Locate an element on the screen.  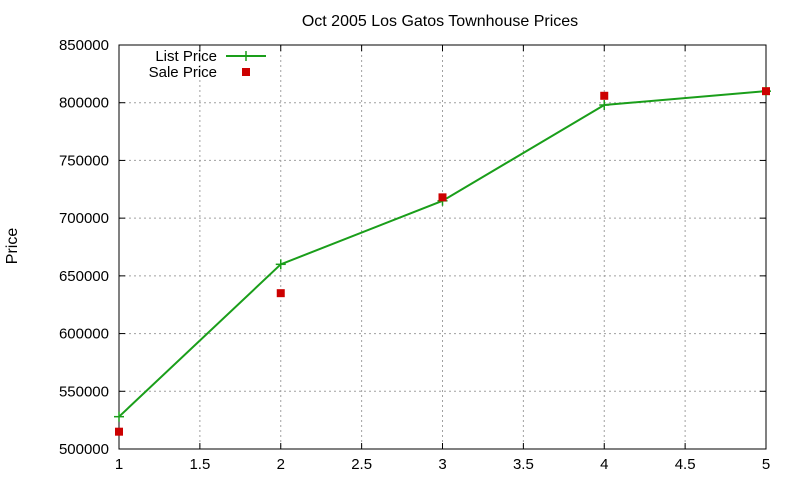
y-tick-label: 550000 is located at coordinates (84, 391).